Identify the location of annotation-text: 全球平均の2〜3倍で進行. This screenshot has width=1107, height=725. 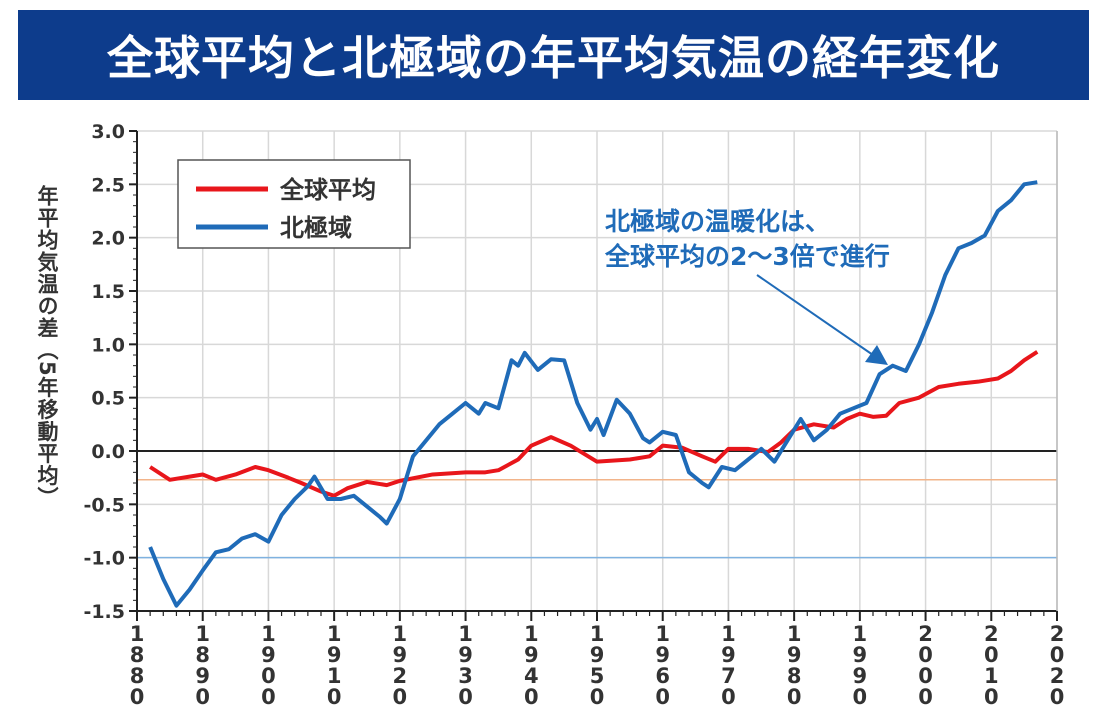
(747, 256).